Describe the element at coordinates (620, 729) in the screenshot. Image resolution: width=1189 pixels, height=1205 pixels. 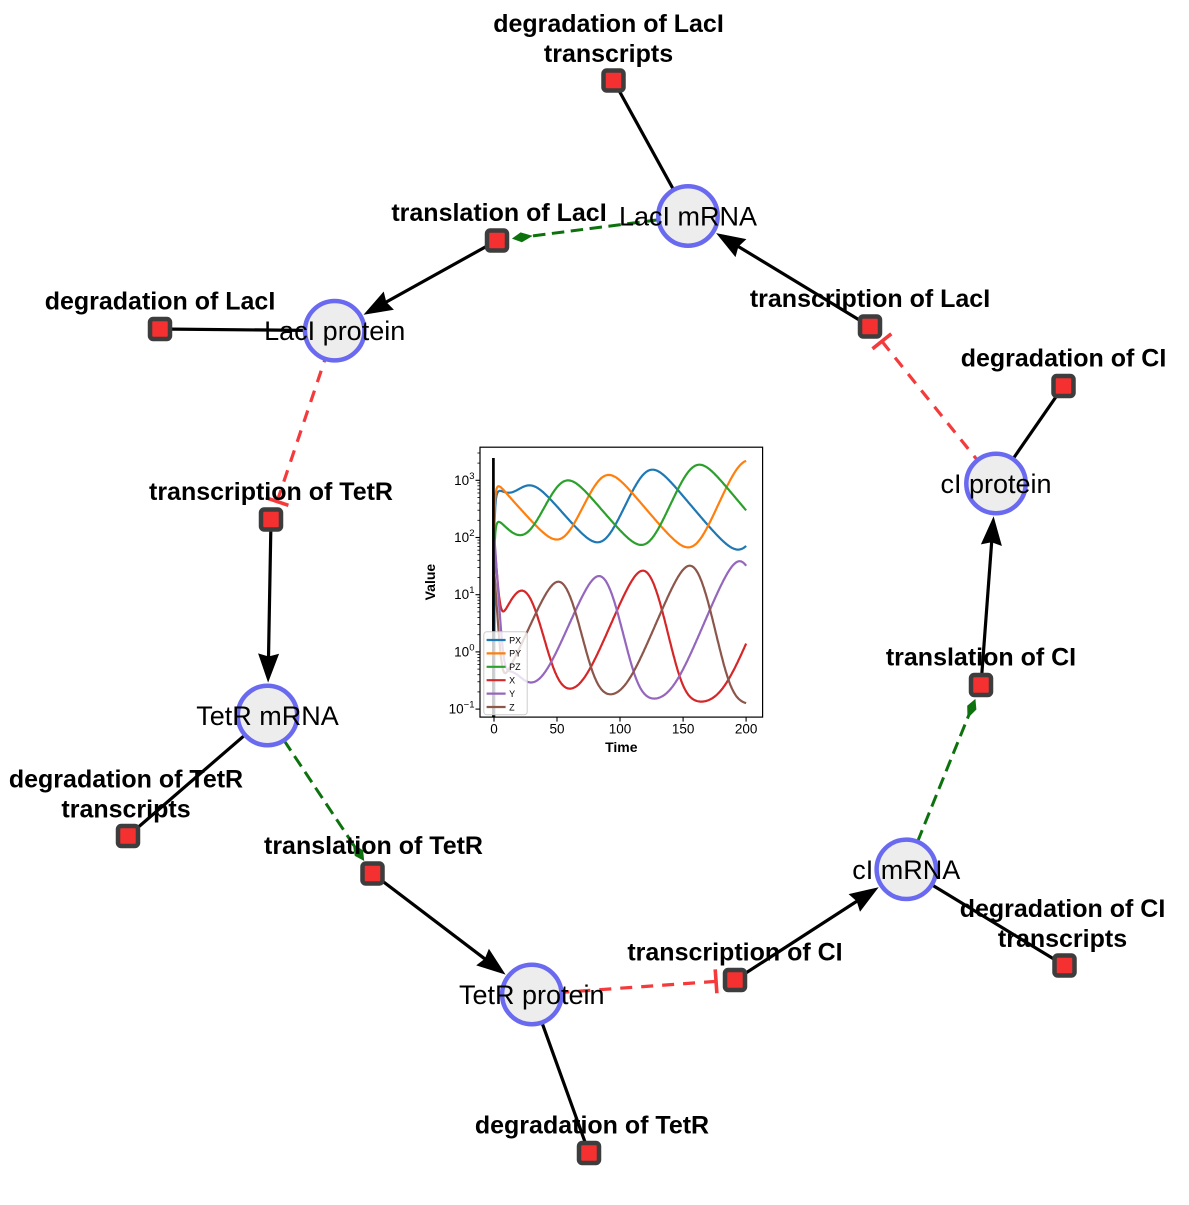
I see `svg-text: 100` at that location.